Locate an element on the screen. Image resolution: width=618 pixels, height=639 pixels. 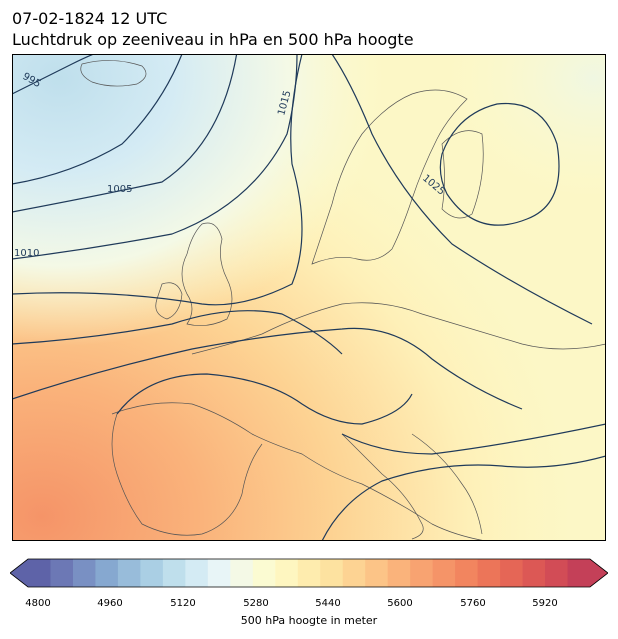
isobar-label-1005: 1005 is located at coordinates (119, 189).